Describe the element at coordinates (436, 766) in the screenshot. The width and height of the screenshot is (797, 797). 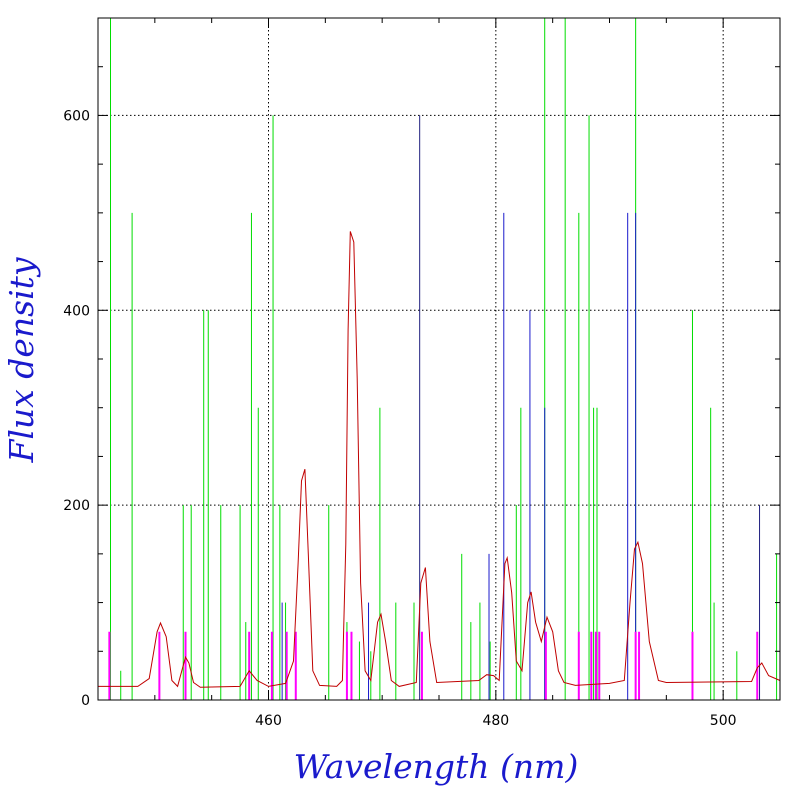
I see `x-axis-title: Wavelength (nm)` at that location.